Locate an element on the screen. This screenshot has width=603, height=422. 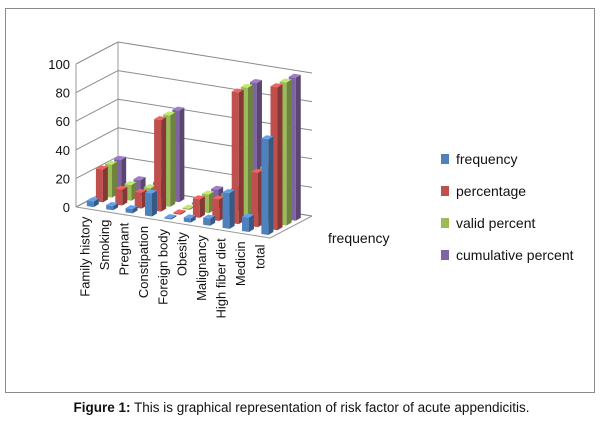
x-category-label: Family history is located at coordinates (85, 256).